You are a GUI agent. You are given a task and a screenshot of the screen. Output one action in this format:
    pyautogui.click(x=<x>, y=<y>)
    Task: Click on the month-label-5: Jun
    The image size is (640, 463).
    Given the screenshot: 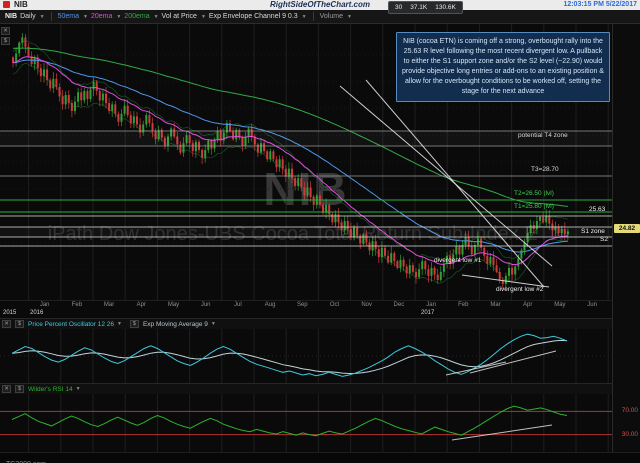 What is the action you would take?
    pyautogui.click(x=205, y=305)
    